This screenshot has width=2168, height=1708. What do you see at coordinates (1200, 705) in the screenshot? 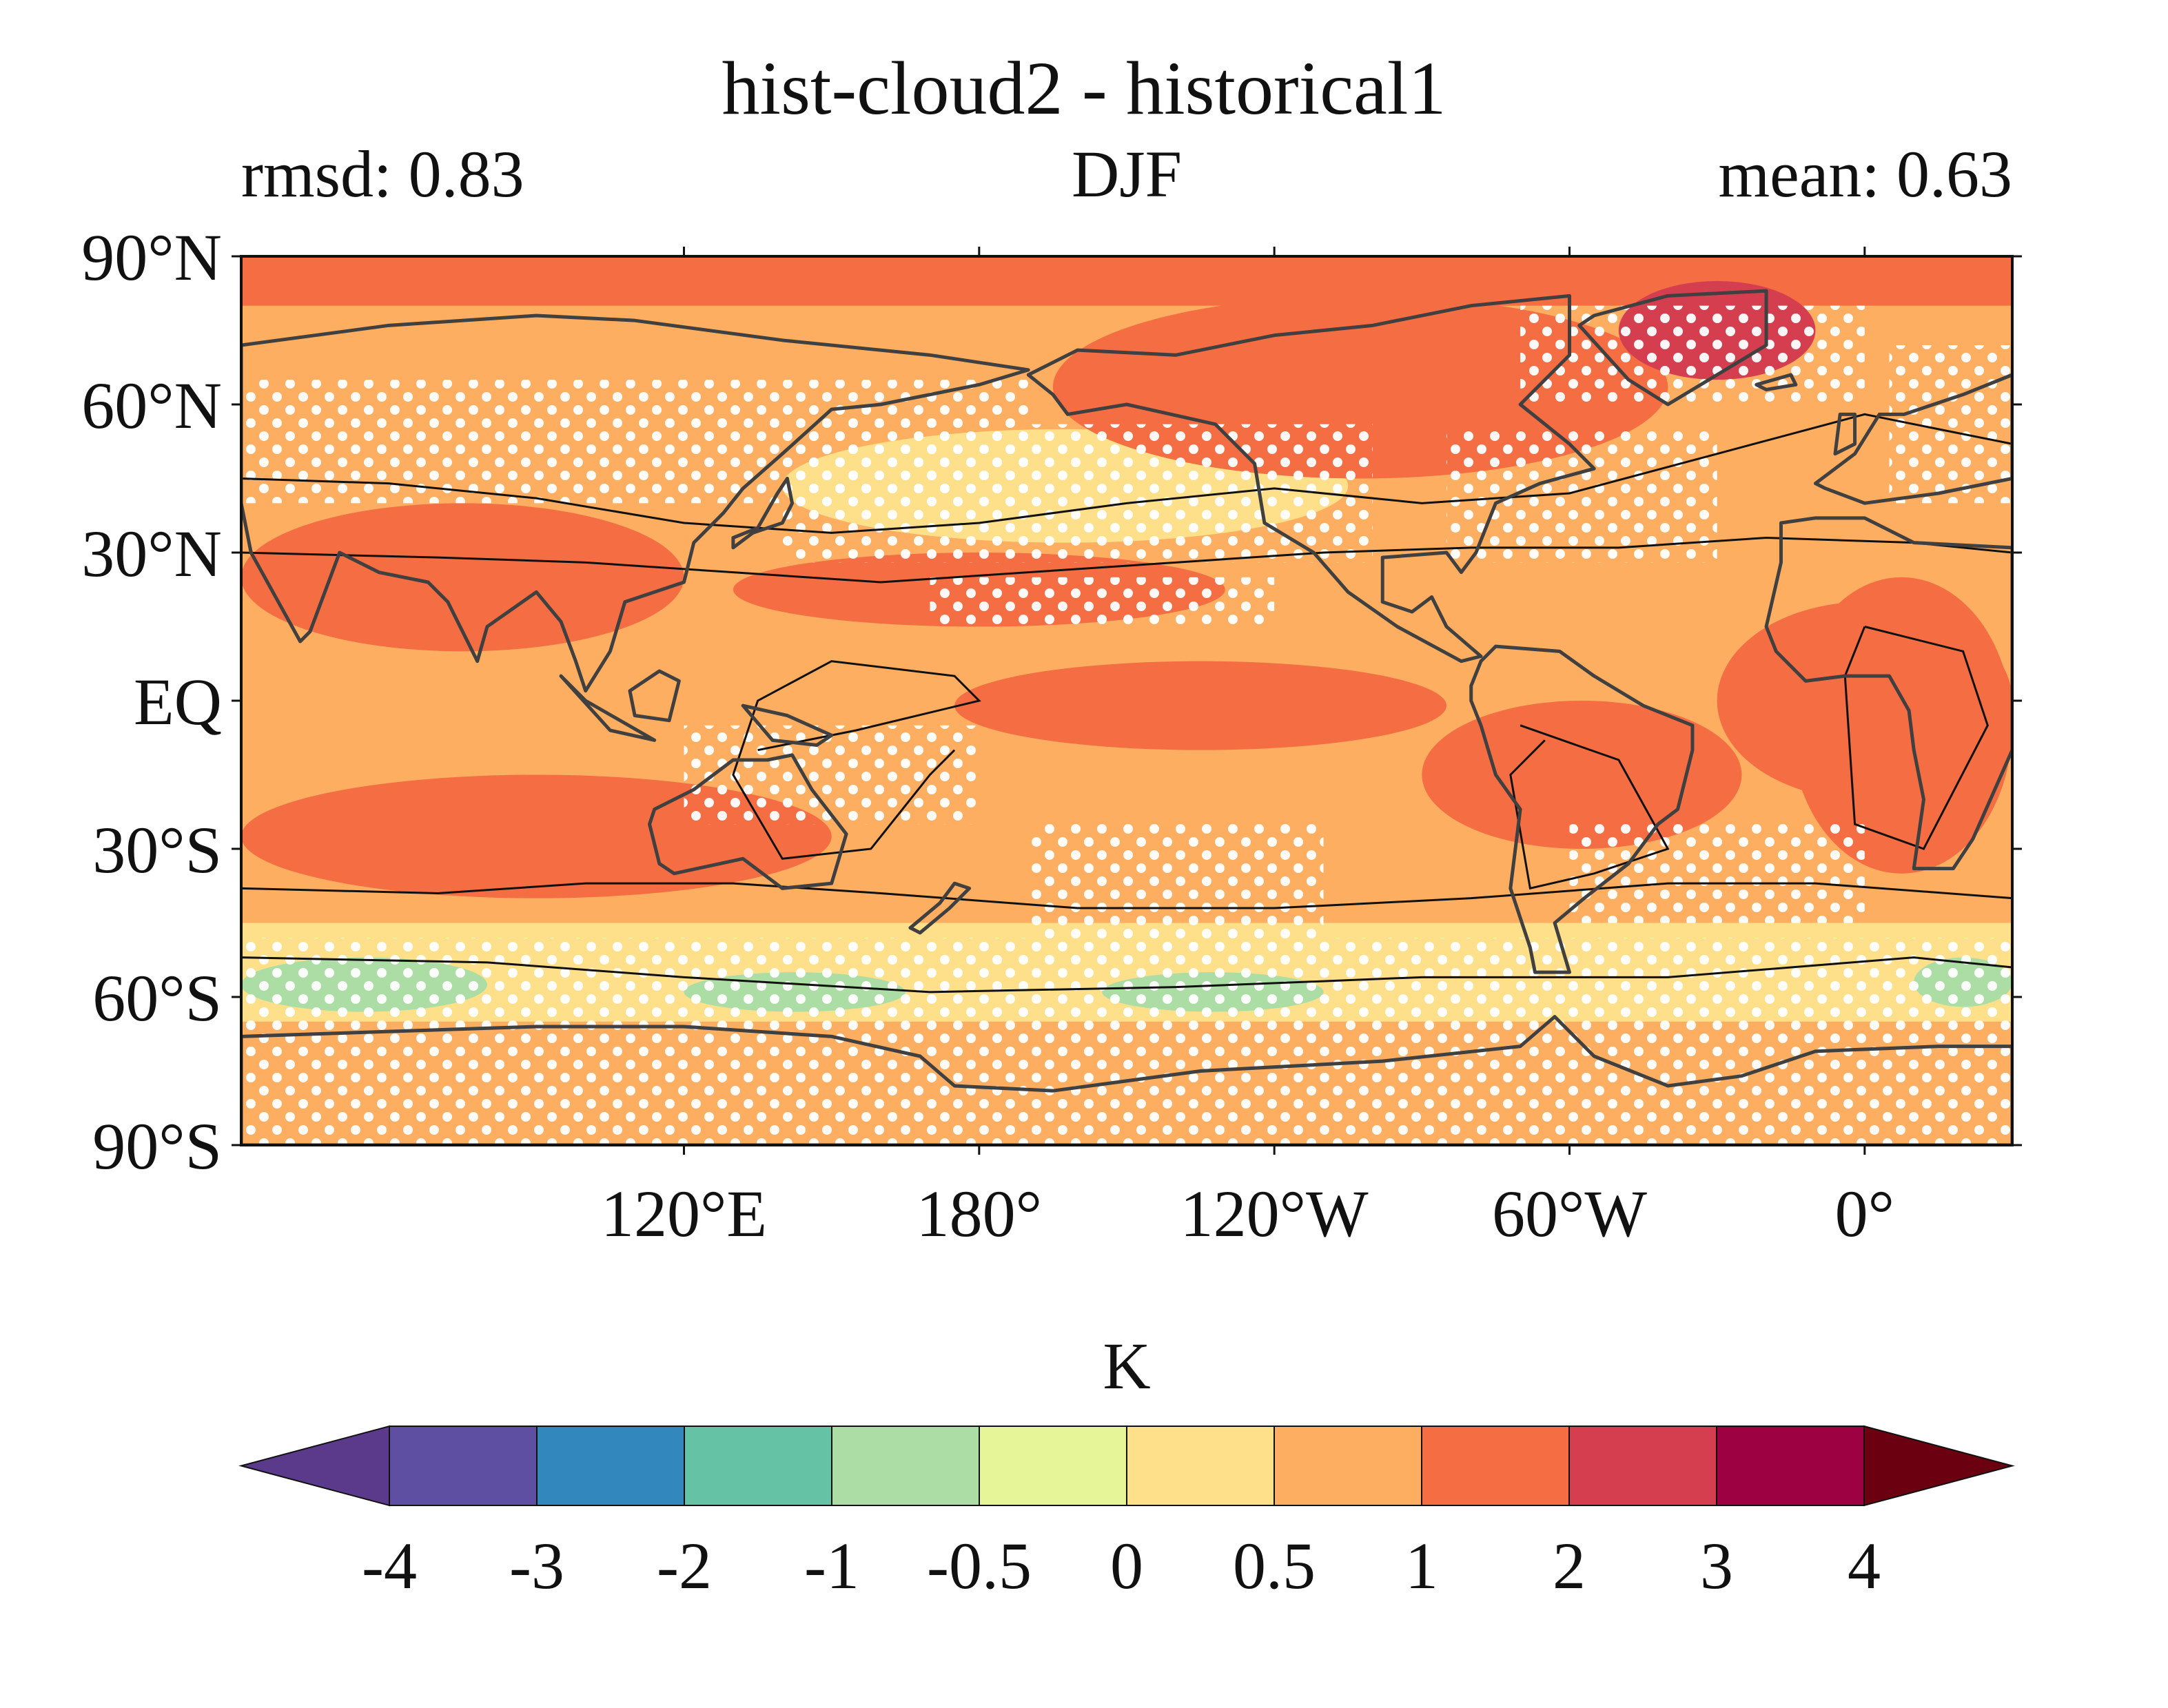
I see `field-tropical-pacific-warm` at bounding box center [1200, 705].